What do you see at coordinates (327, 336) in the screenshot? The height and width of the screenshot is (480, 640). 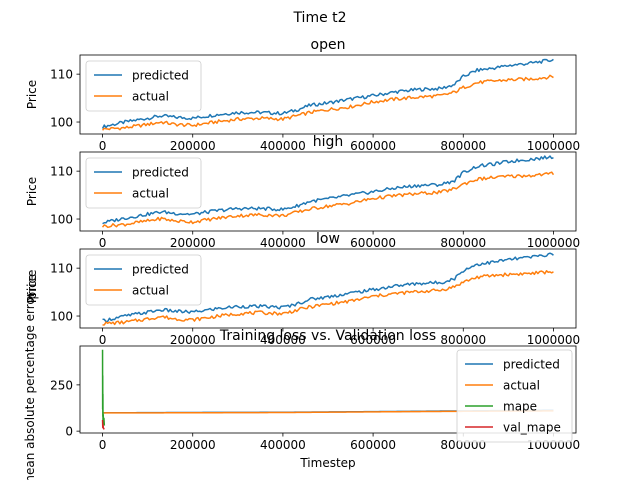 I see `subplot-title: Training loss vs. Validation loss` at bounding box center [327, 336].